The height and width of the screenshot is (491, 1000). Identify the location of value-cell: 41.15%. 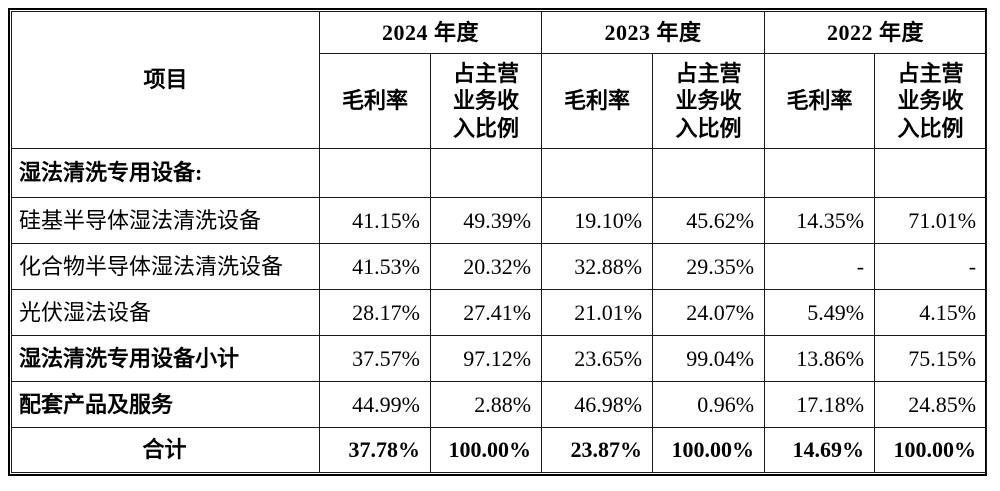
(375, 220).